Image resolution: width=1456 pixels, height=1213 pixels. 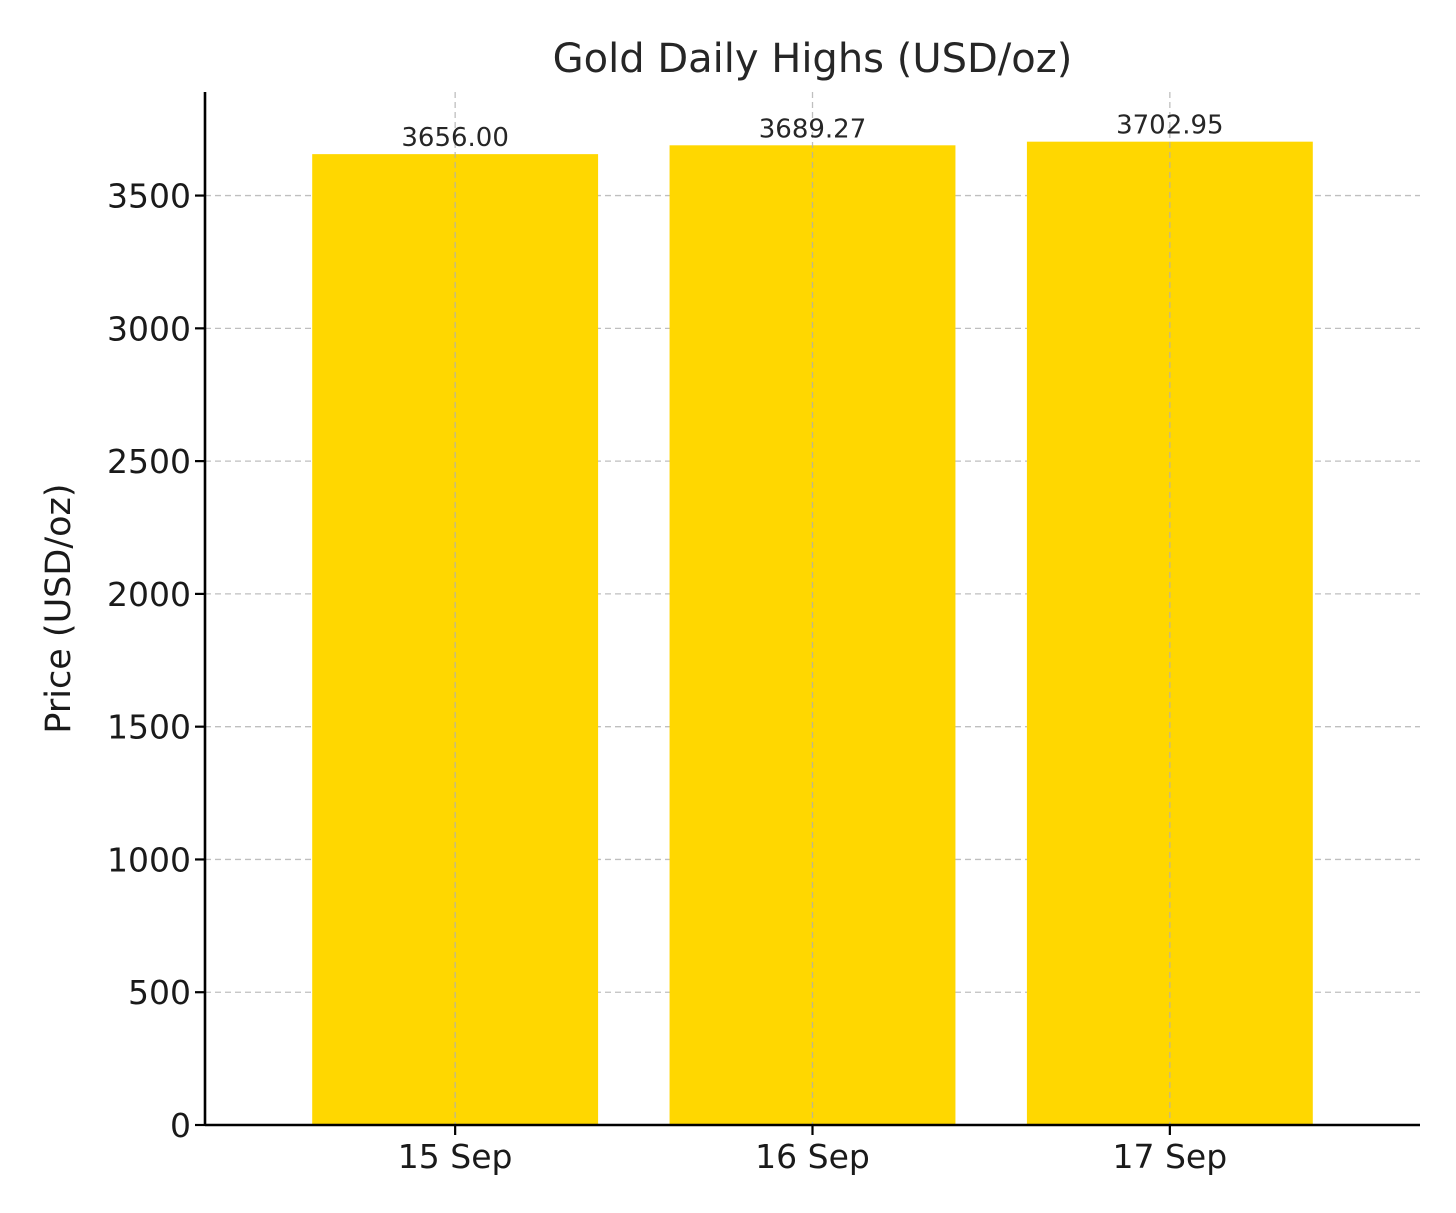 I want to click on x-tick-label: 15 Sep, so click(x=455, y=1156).